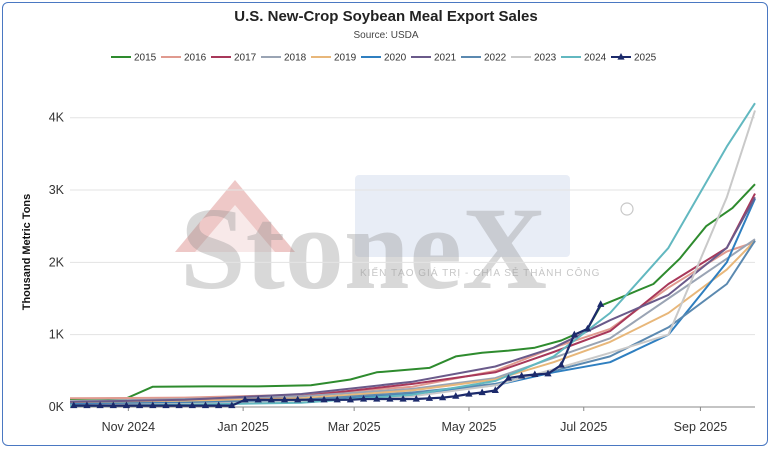 This screenshot has width=772, height=450. What do you see at coordinates (385, 35) in the screenshot?
I see `chart-subtitle: Source: USDA` at bounding box center [385, 35].